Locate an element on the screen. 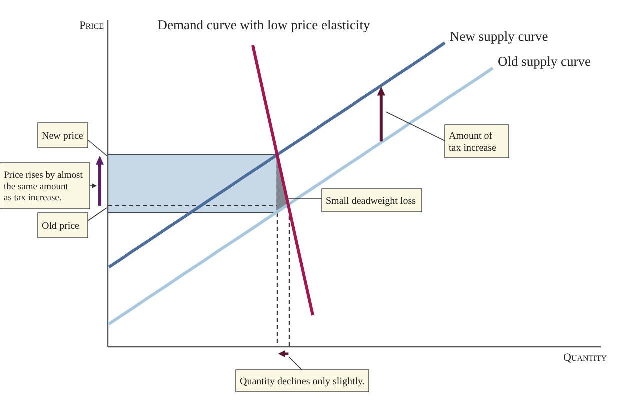  annotation: Amount of tax increase is located at coordinates (473, 142).